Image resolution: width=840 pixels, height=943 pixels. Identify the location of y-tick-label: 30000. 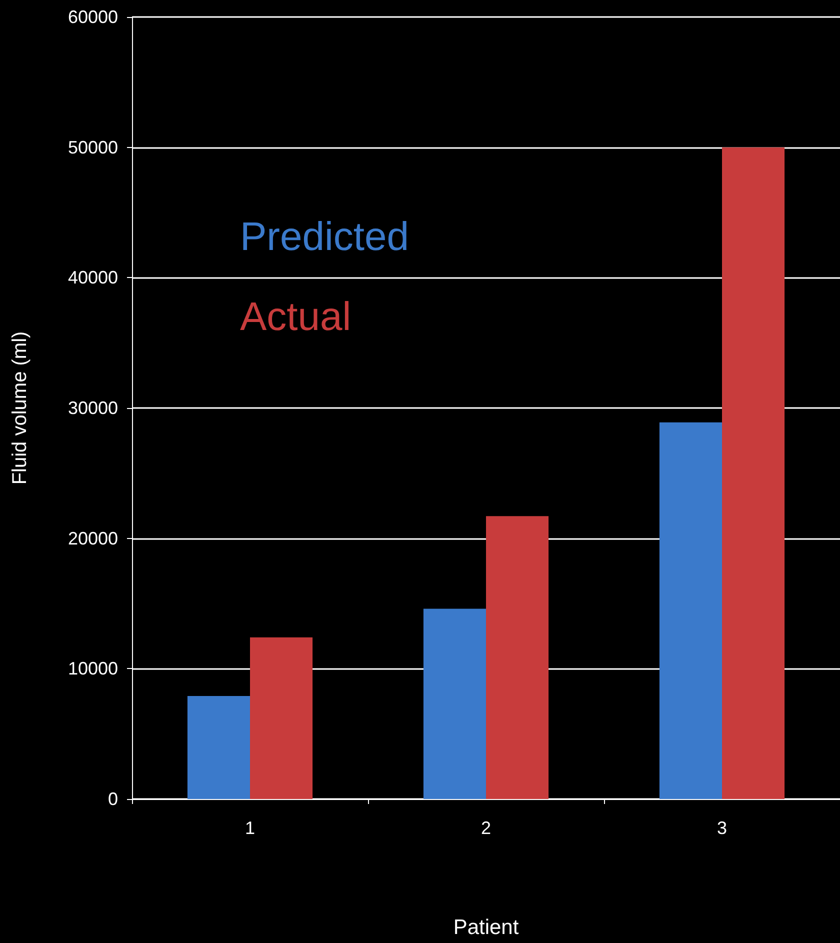
(93, 408).